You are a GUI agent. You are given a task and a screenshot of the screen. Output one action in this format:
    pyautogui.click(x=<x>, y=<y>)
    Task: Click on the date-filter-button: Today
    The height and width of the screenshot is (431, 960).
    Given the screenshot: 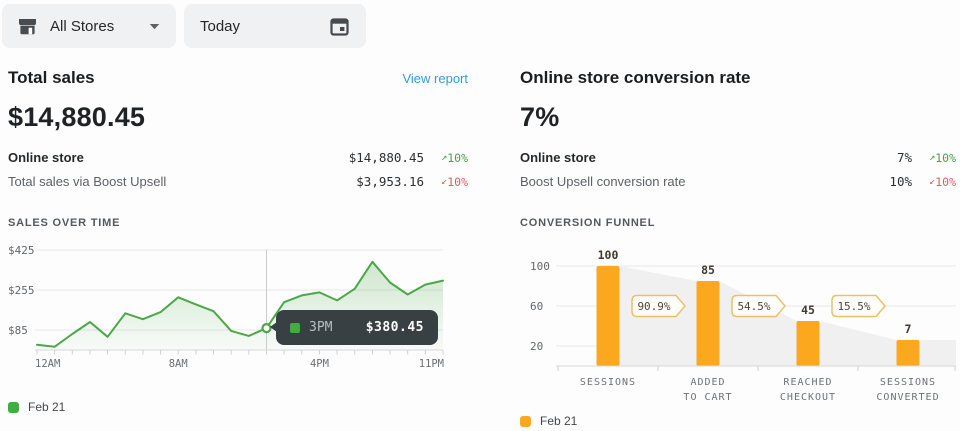 What is the action you would take?
    pyautogui.click(x=275, y=26)
    